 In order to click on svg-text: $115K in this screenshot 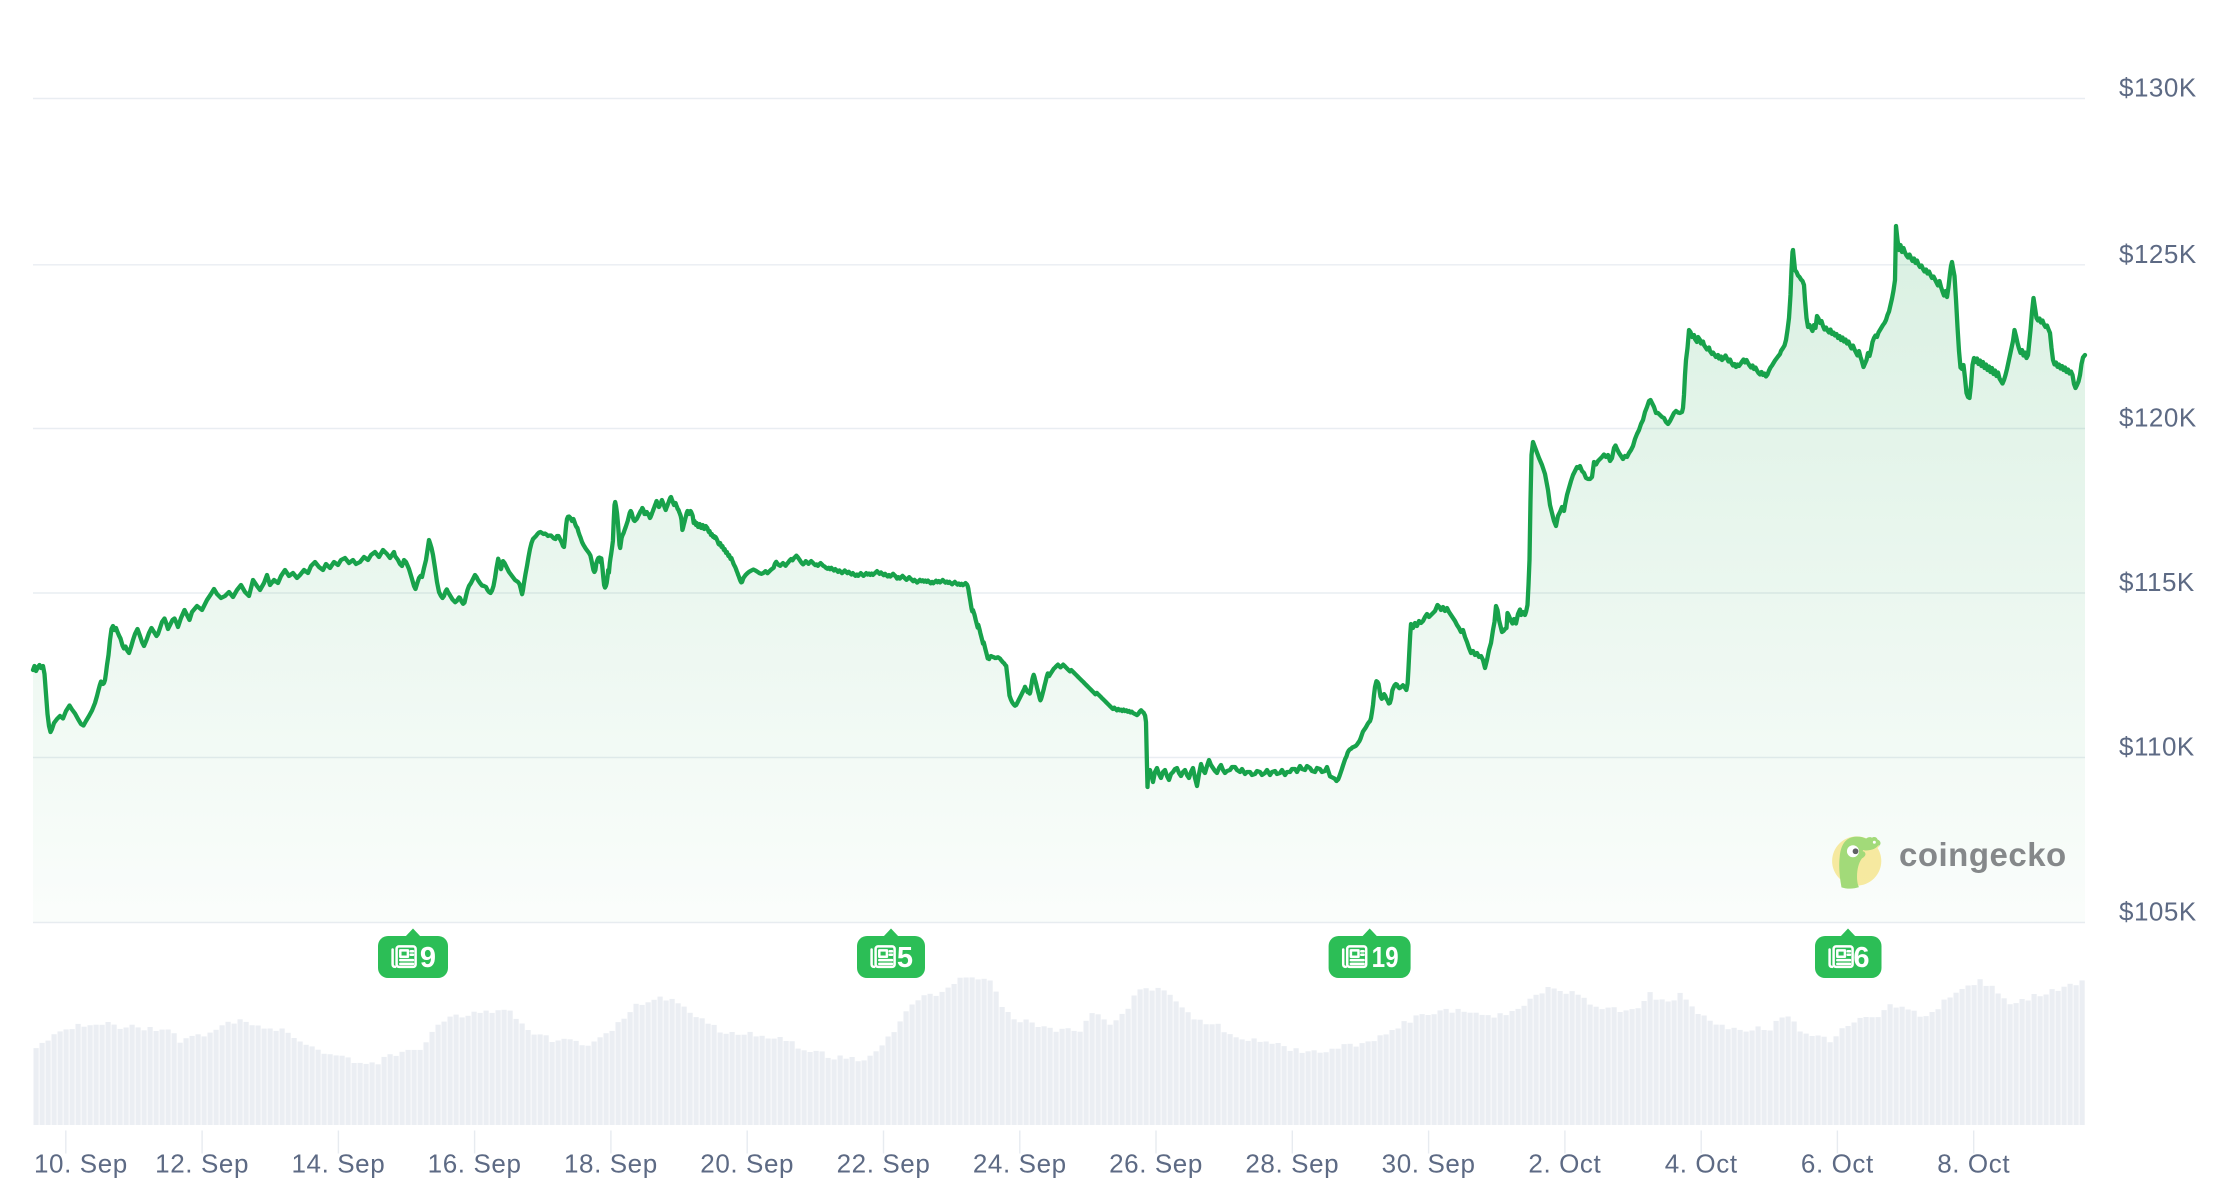, I will do `click(2157, 582)`.